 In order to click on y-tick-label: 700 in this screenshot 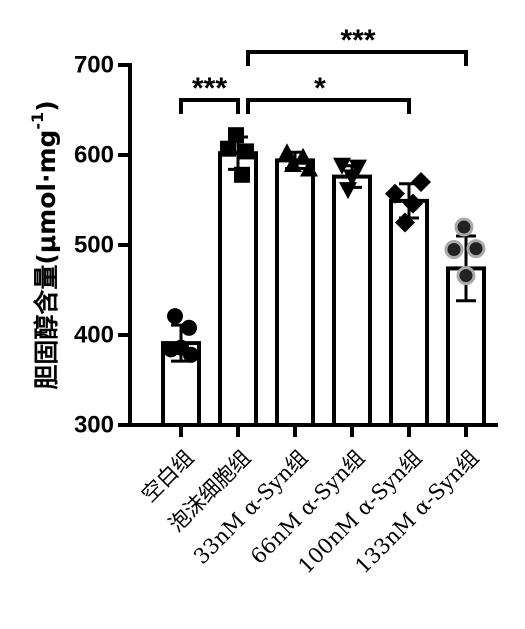, I will do `click(94, 64)`.